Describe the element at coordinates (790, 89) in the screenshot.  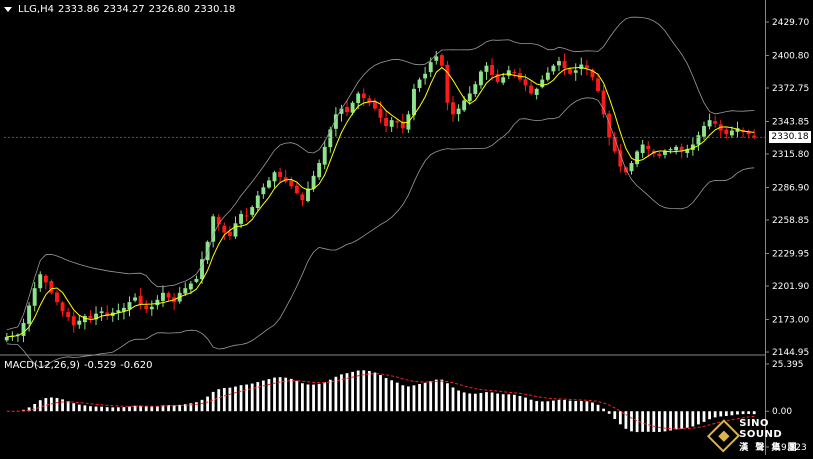
I see `y-tick-label: 2372.75` at that location.